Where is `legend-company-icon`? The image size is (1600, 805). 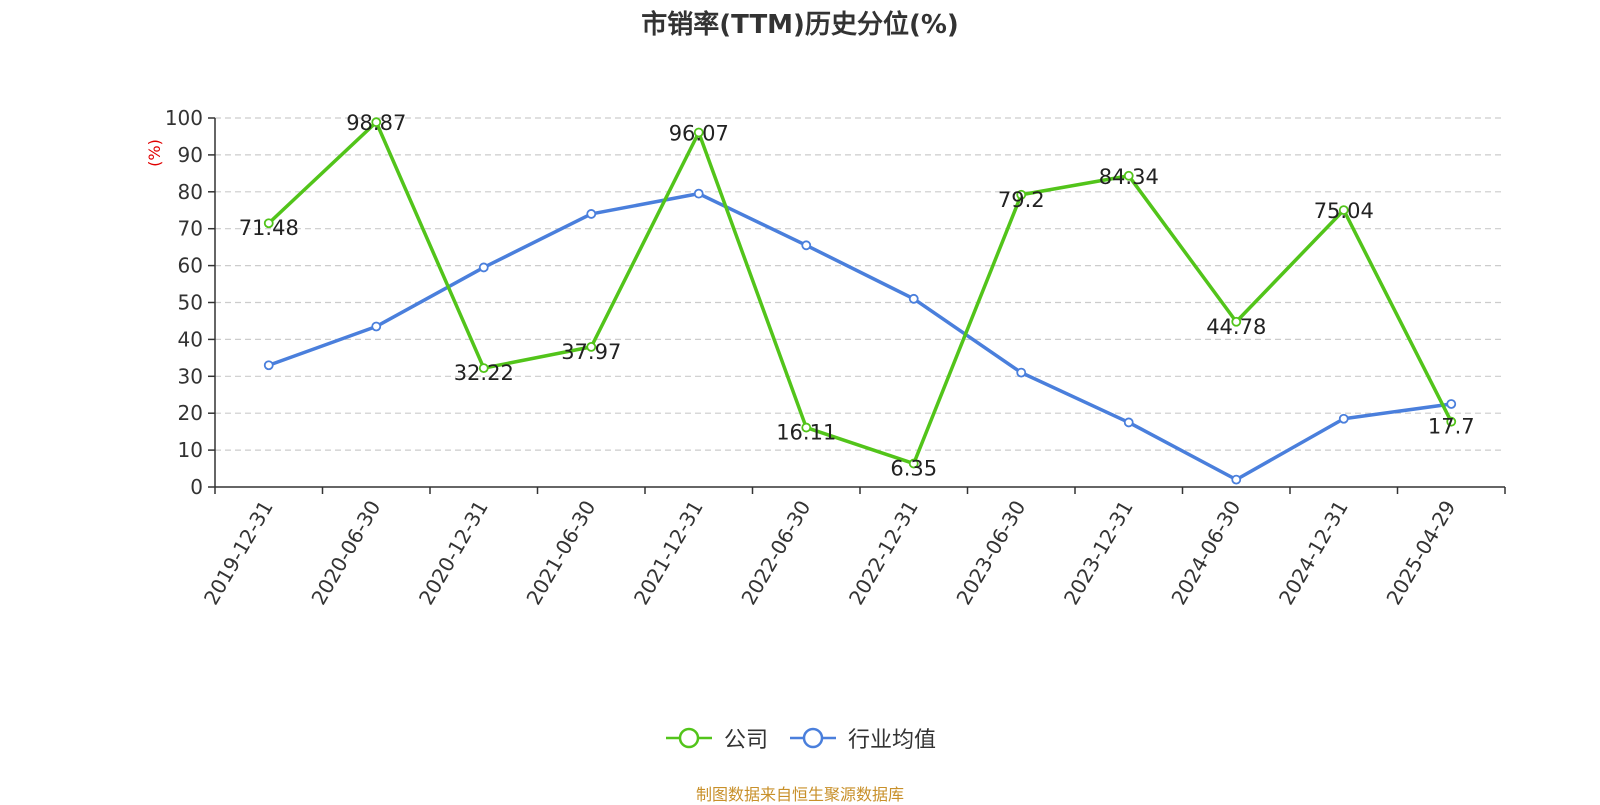
legend-company-icon is located at coordinates (688, 738).